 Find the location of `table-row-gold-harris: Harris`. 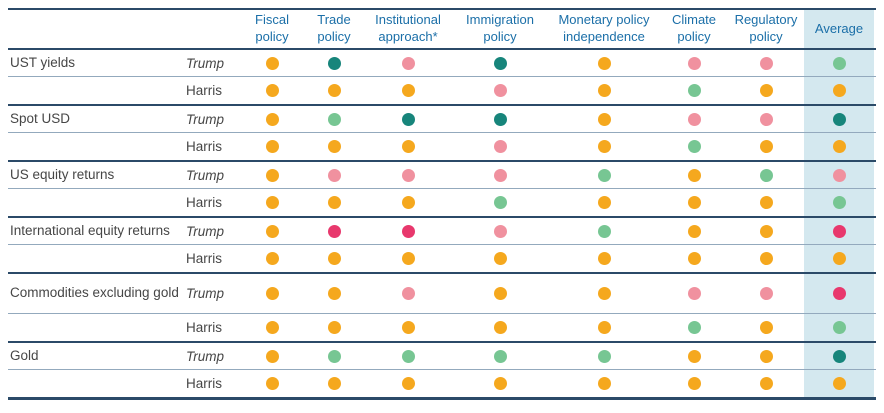

table-row-gold-harris: Harris is located at coordinates (442, 383).